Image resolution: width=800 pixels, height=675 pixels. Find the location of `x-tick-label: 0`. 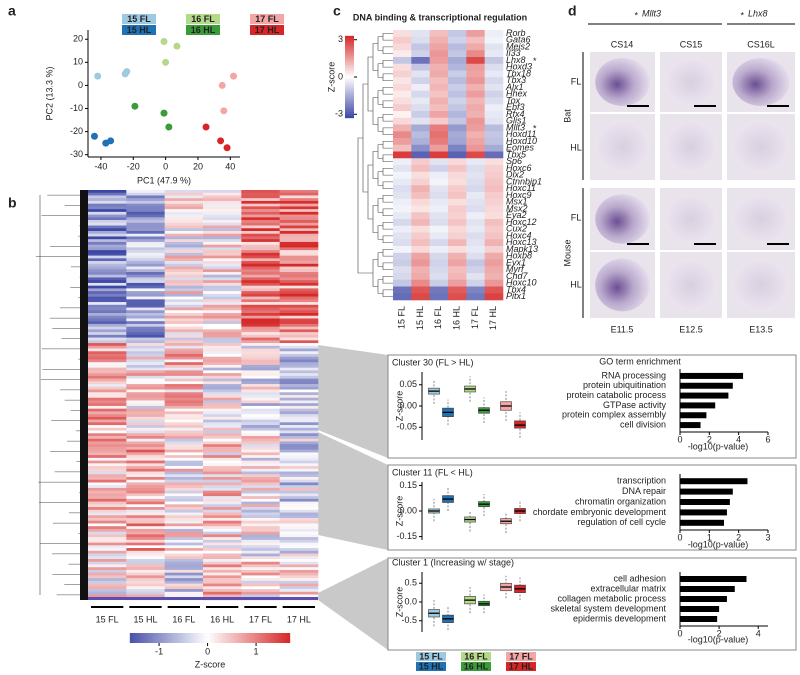

x-tick-label: 0 is located at coordinates (165, 166).